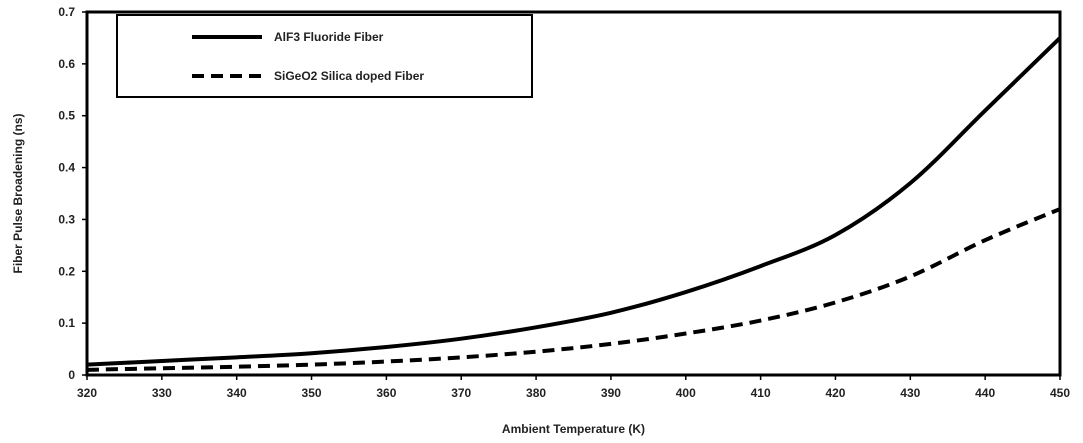  What do you see at coordinates (66, 168) in the screenshot?
I see `y-tick-label: 0.4` at bounding box center [66, 168].